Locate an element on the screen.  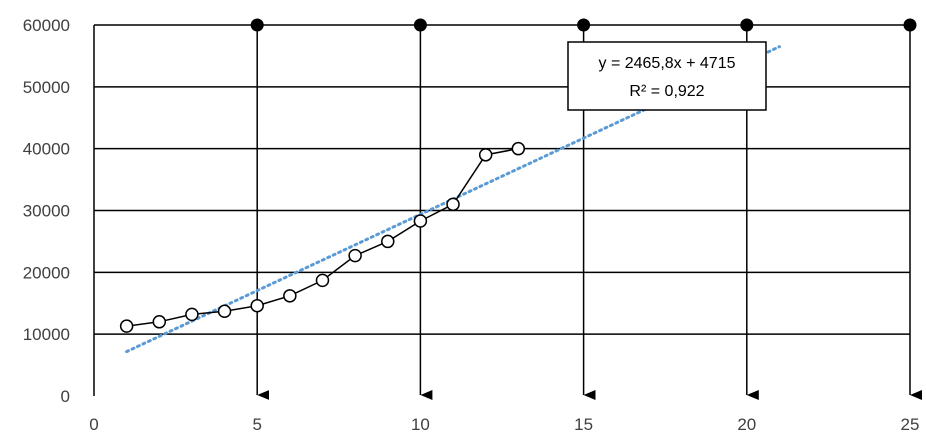
y-tick-label: 10000 is located at coordinates (46, 334).